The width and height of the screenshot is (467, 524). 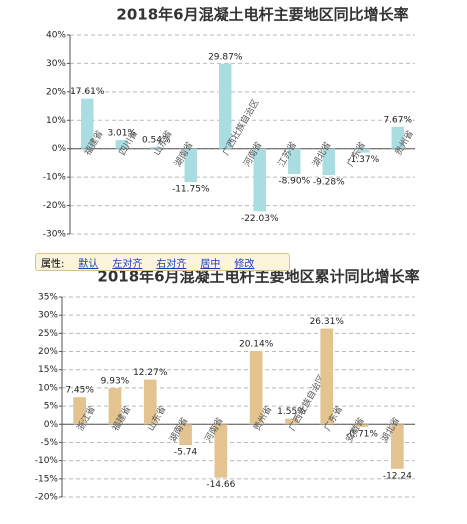 What do you see at coordinates (258, 277) in the screenshot?
I see `chart-title: 2018年6月混凝土电杆主要地区累计同比增长率` at bounding box center [258, 277].